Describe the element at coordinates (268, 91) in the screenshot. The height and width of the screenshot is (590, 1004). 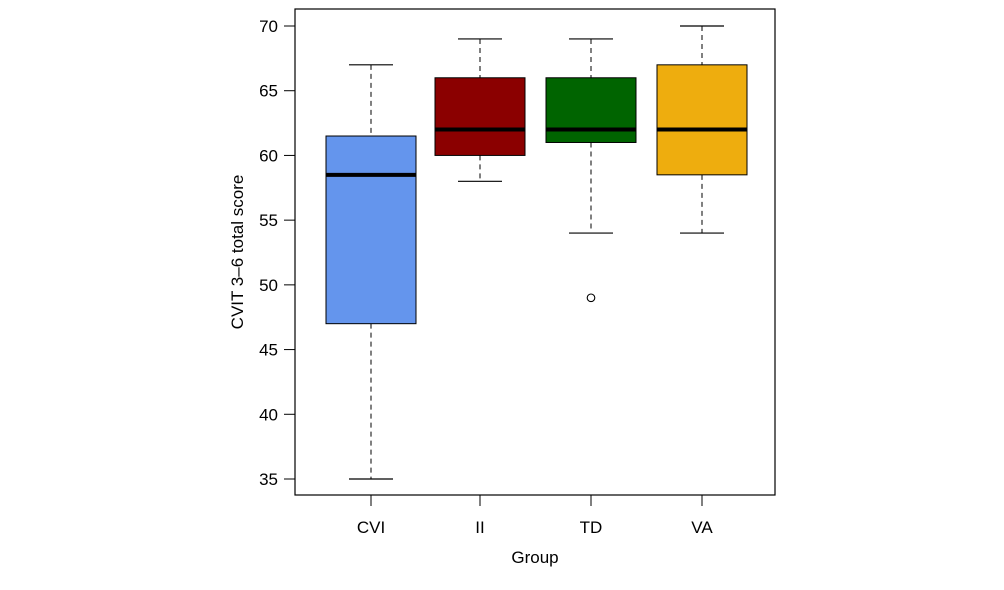
I see `y-tick-label: 65` at that location.